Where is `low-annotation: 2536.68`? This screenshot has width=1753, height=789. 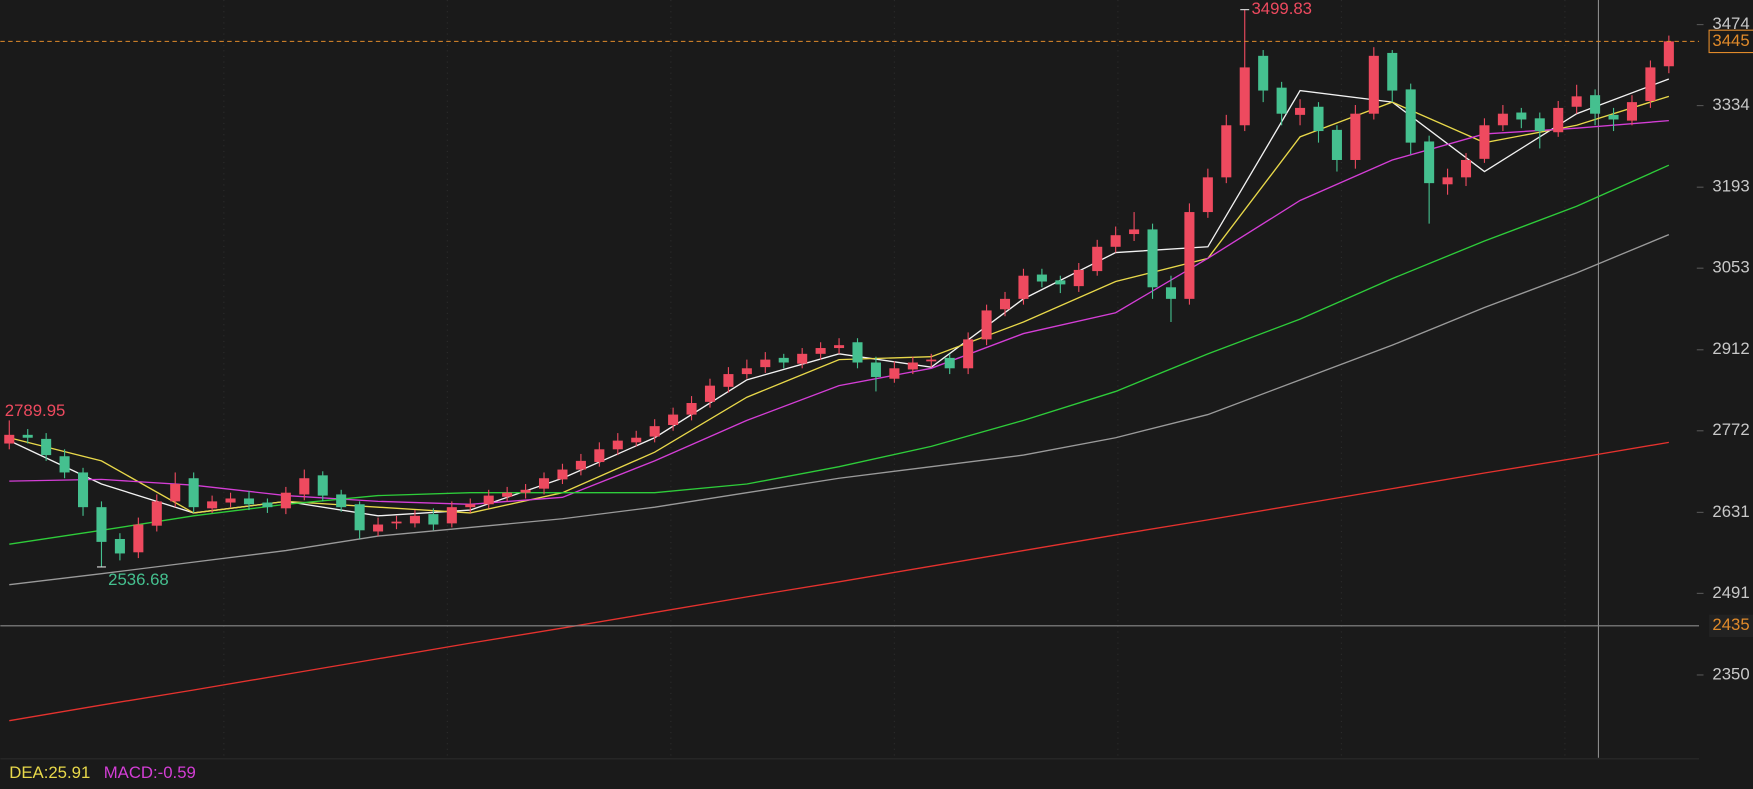 low-annotation: 2536.68 is located at coordinates (138, 579).